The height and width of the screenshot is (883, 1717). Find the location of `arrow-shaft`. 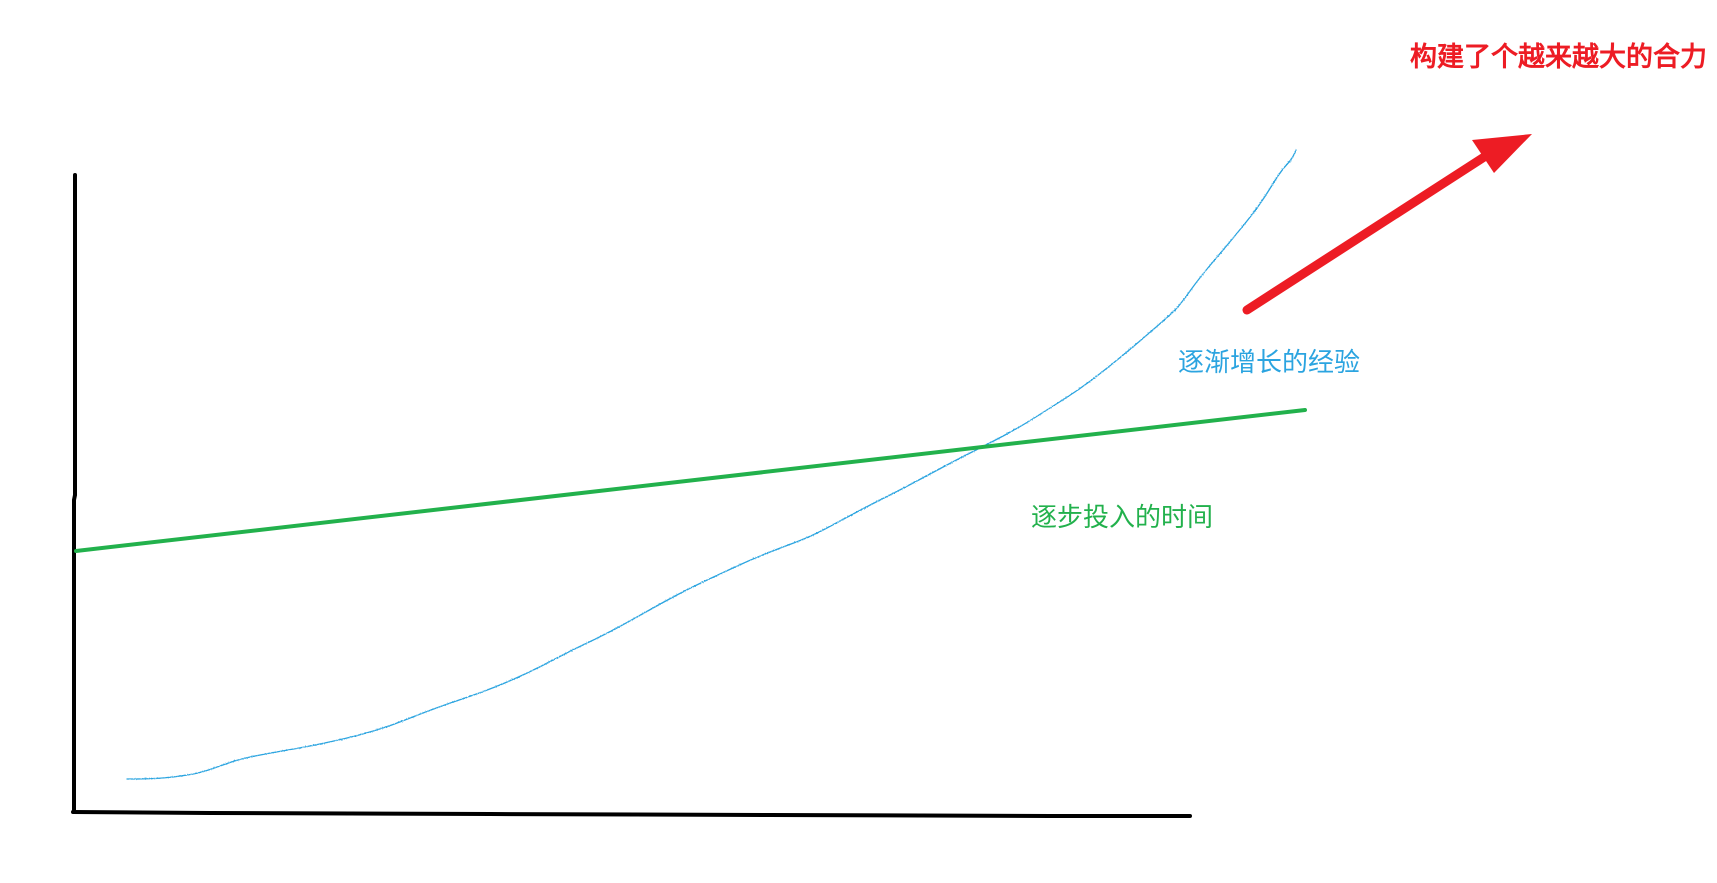

arrow-shaft is located at coordinates (1371, 230).